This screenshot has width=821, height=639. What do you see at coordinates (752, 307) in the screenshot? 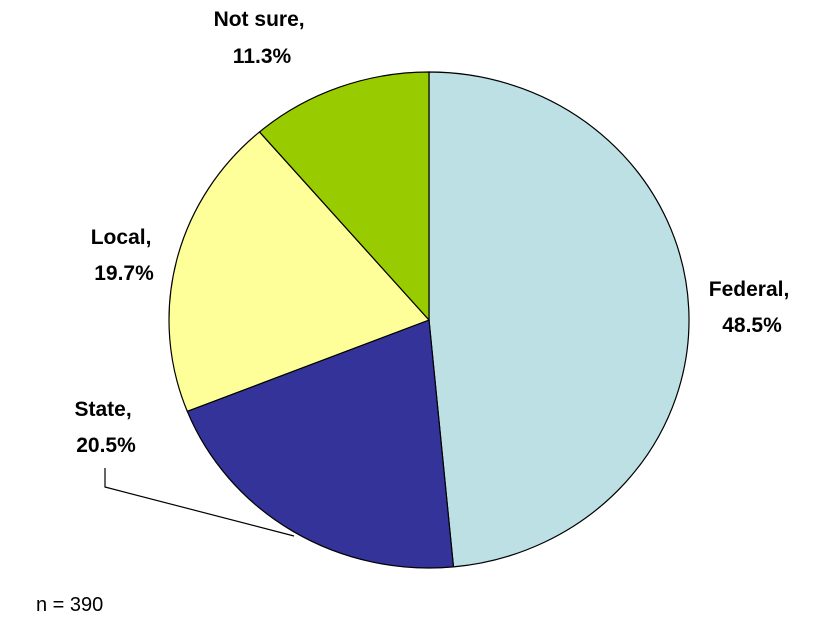
I see `label-federal: Federal, 48.5%` at bounding box center [752, 307].